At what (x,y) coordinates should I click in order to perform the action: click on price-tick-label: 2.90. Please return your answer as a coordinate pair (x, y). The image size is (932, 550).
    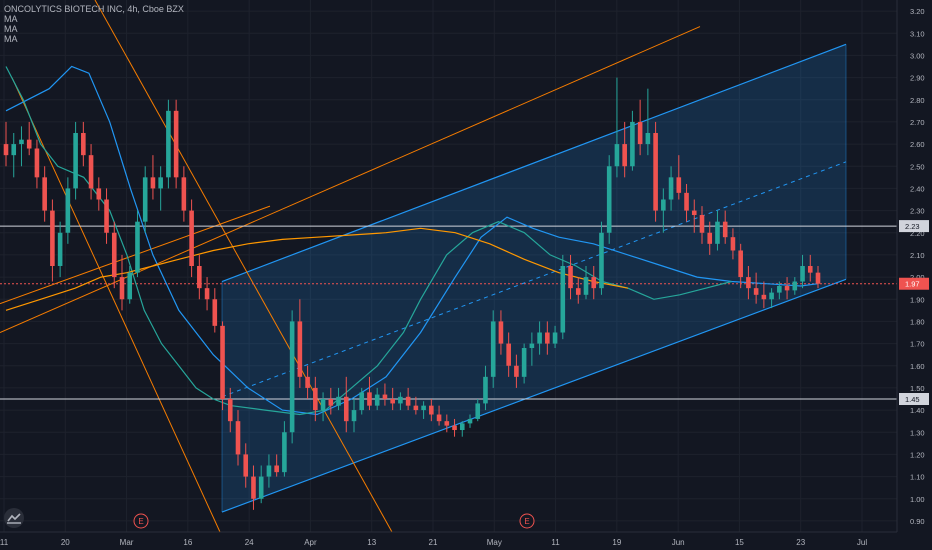
    Looking at the image, I should click on (917, 78).